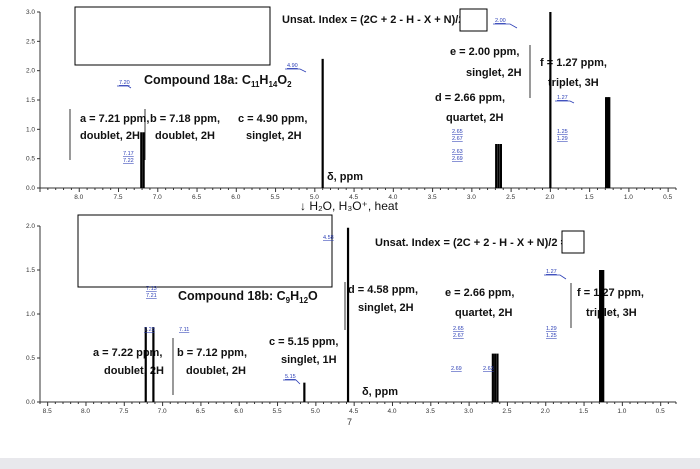 The height and width of the screenshot is (469, 700). Describe the element at coordinates (128, 154) in the screenshot. I see `int-label-18a-1: 7.17` at that location.